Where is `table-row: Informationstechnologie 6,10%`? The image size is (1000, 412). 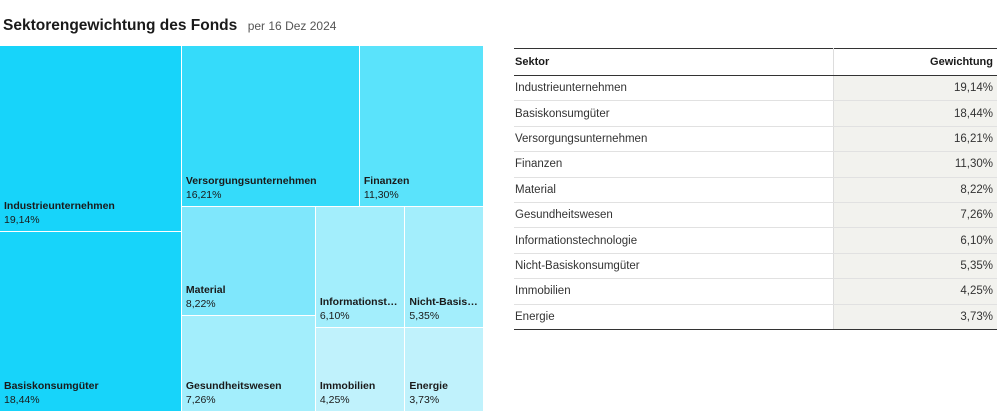 table-row: Informationstechnologie 6,10% is located at coordinates (755, 240).